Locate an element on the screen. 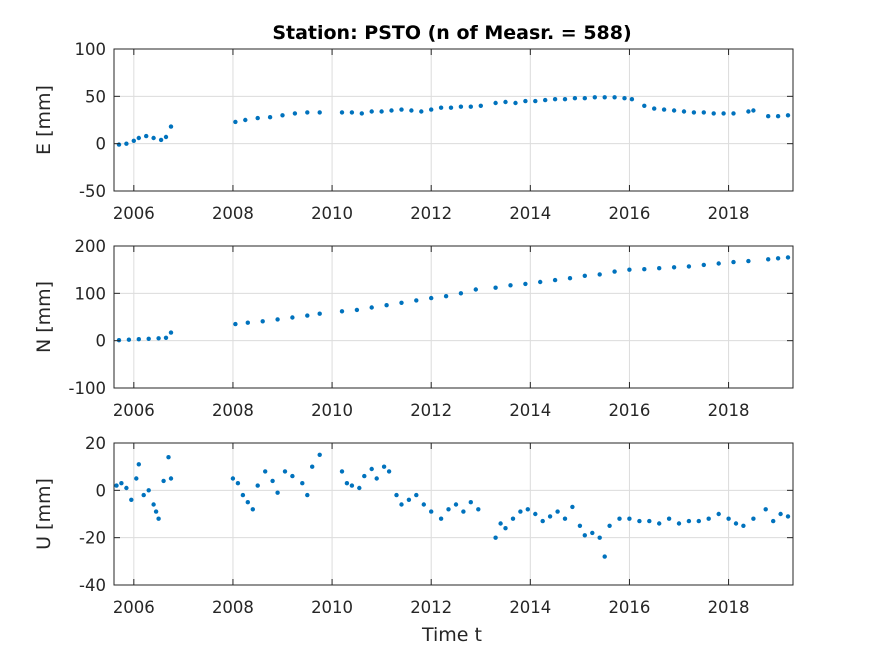 The width and height of the screenshot is (875, 656). x-tick-label: 2012 is located at coordinates (431, 607).